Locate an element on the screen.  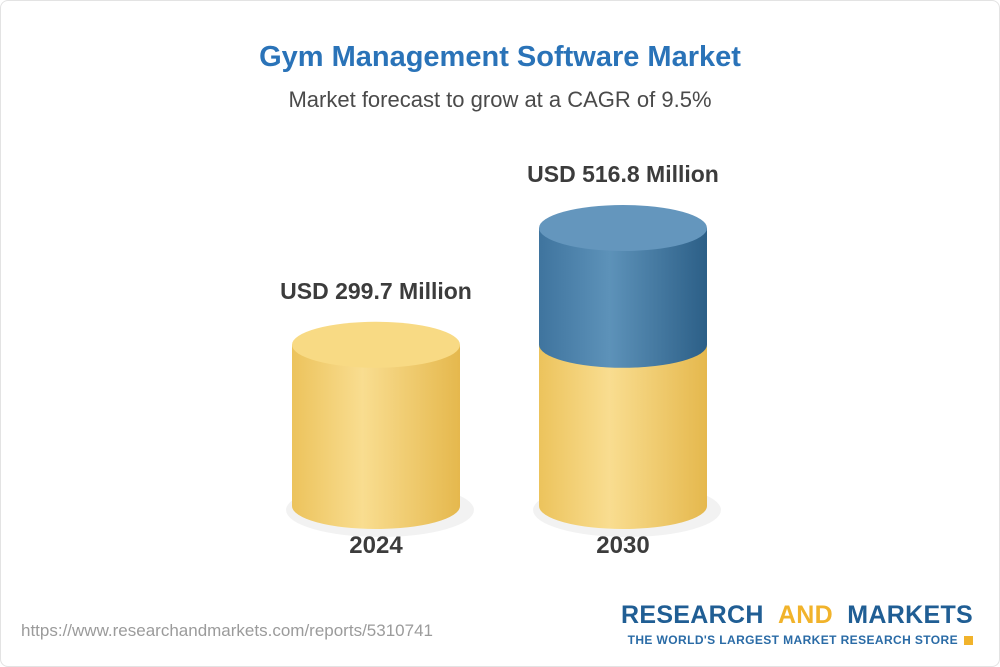
axis-label-2030: 2030 is located at coordinates (623, 545).